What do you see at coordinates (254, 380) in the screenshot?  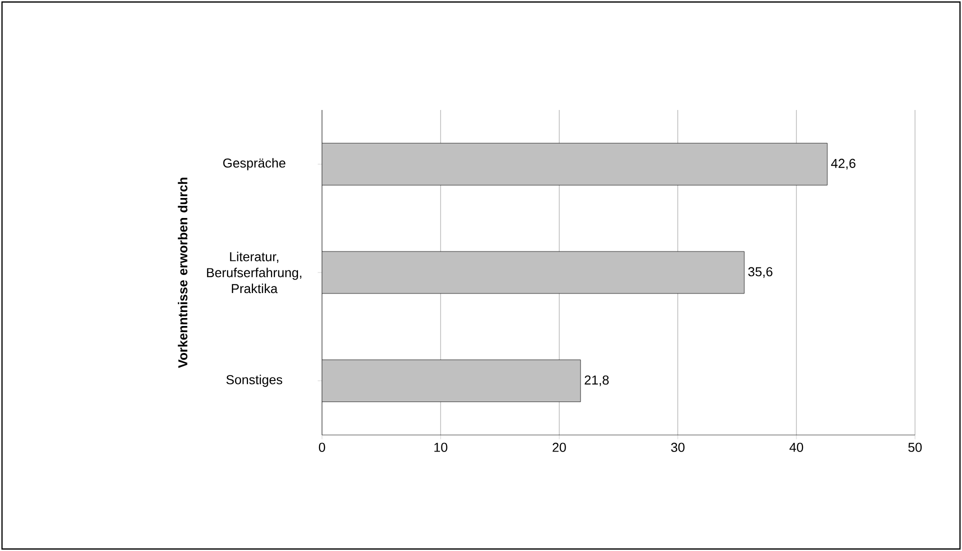 I see `y-tick-label: Sonstiges` at bounding box center [254, 380].